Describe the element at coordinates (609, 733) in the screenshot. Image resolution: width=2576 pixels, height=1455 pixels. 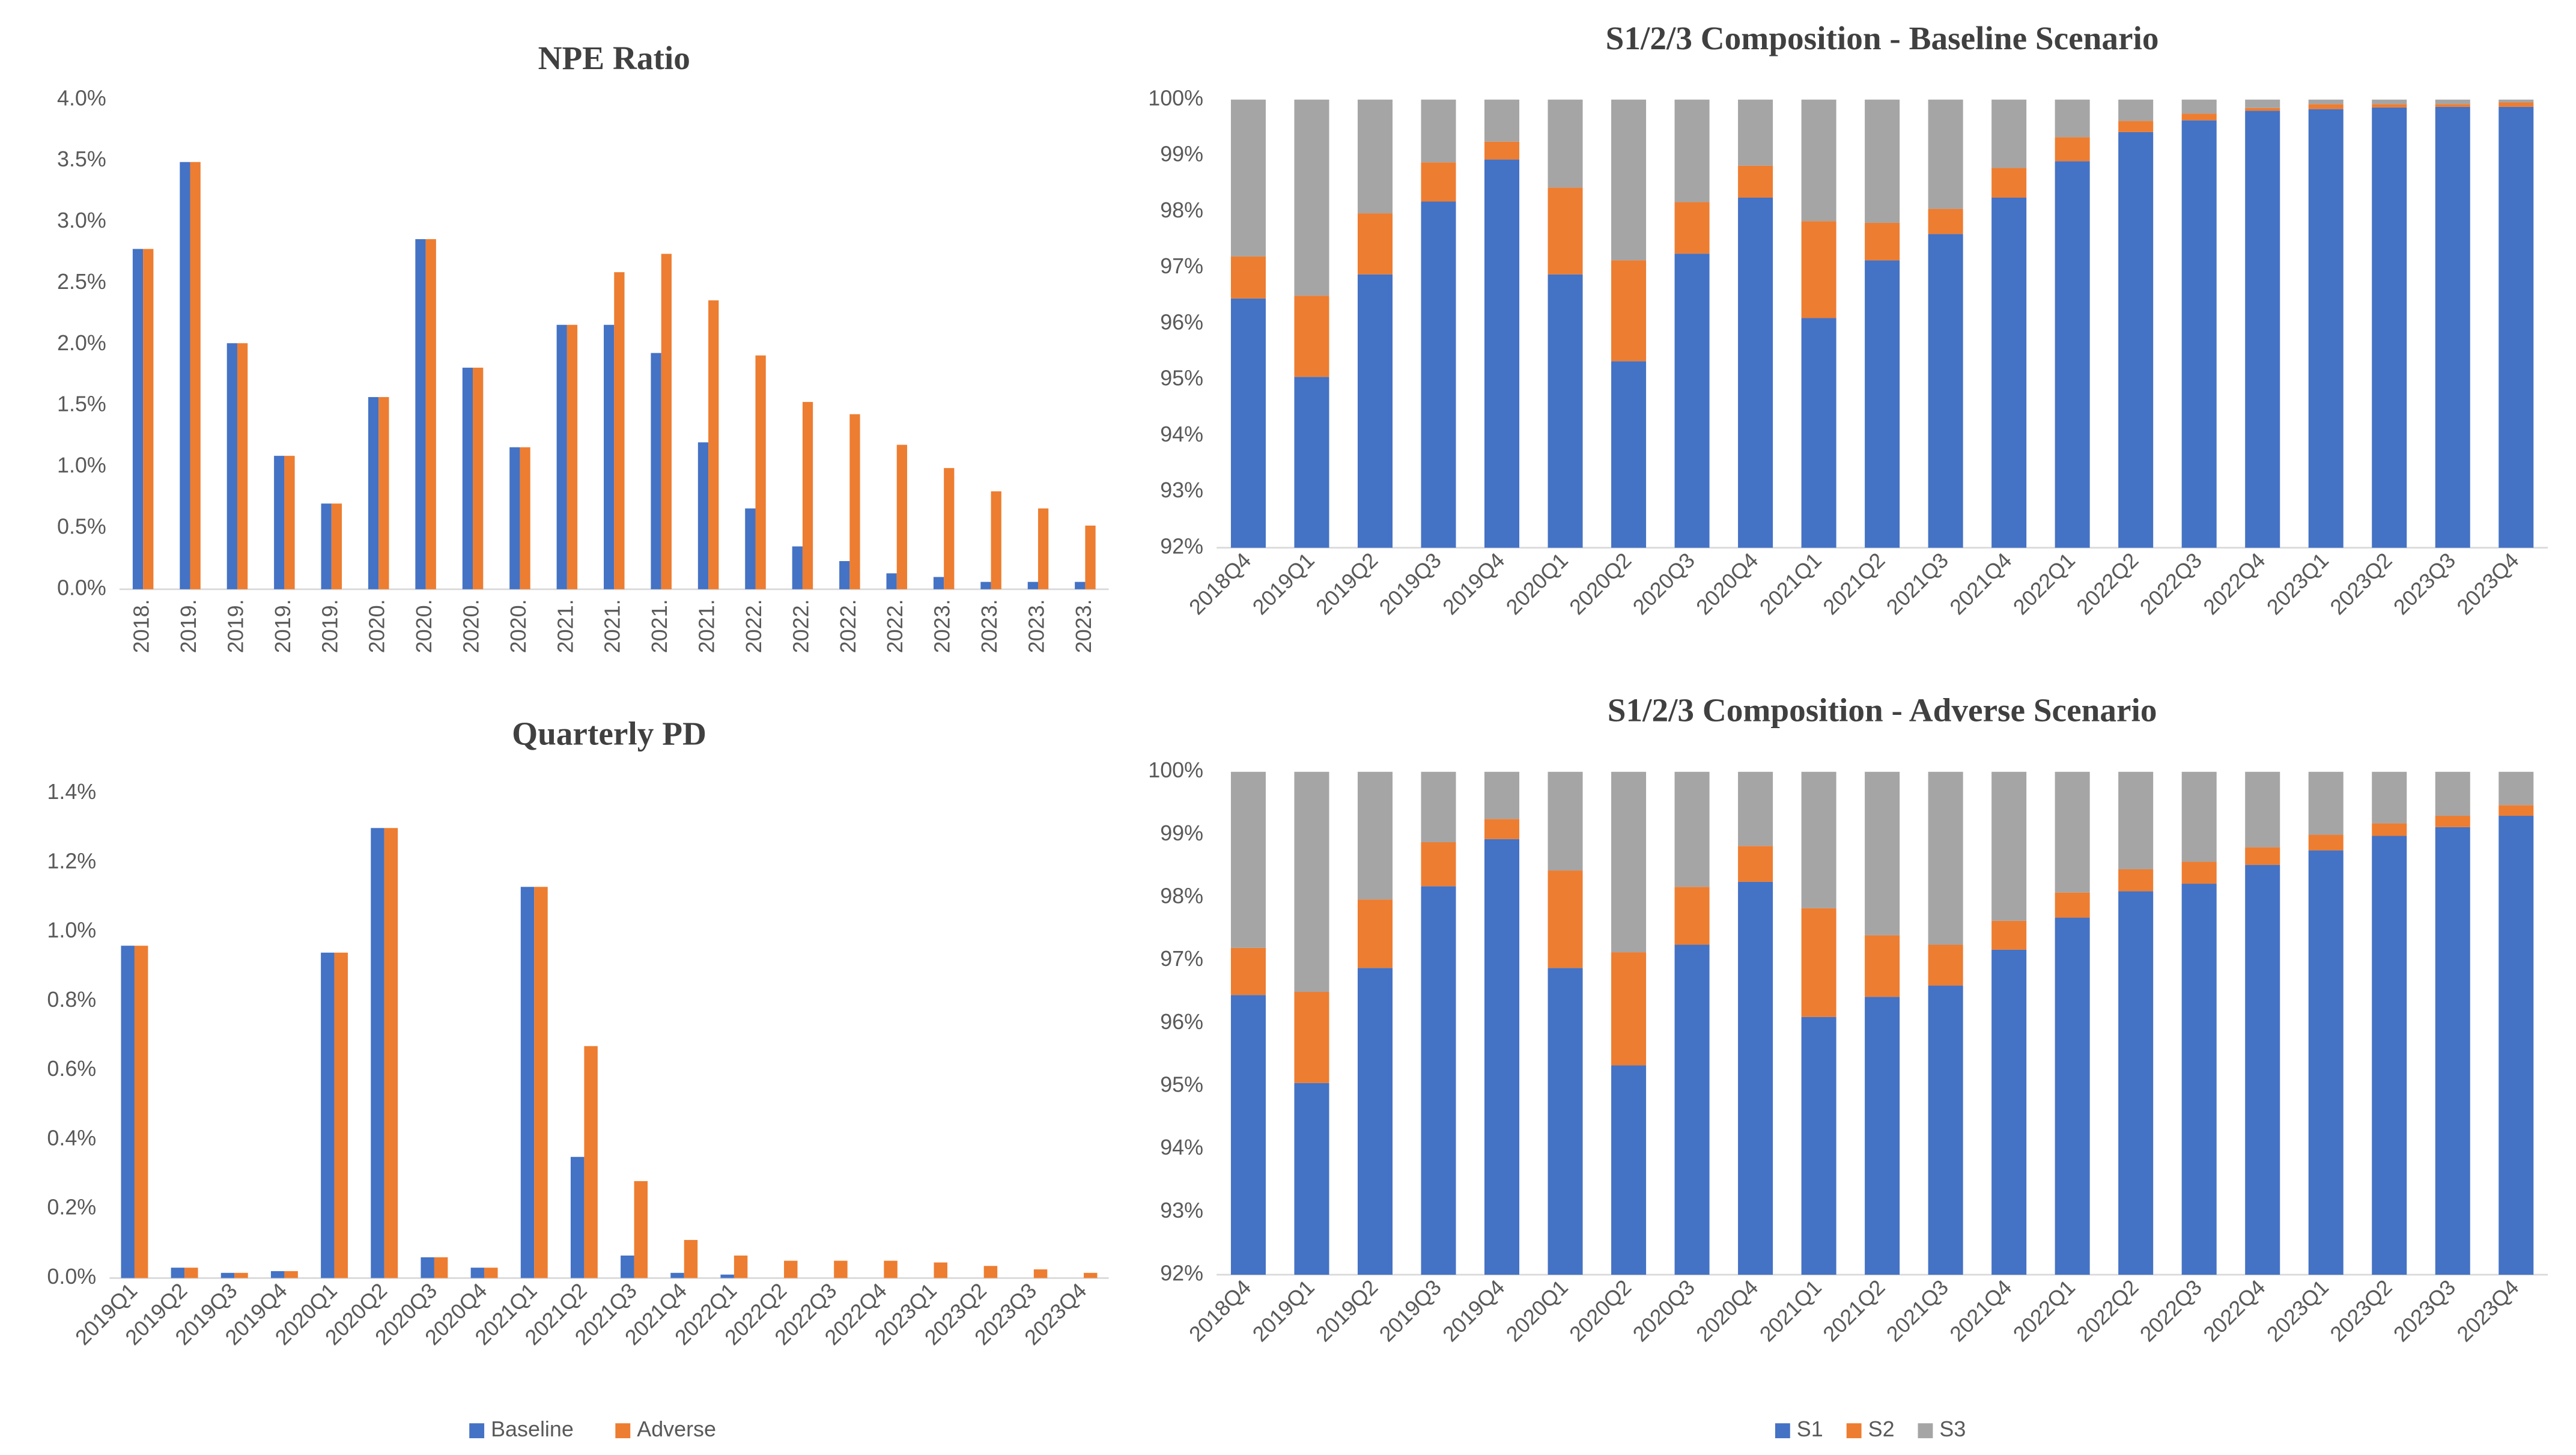
I see `chart-title: Quarterly PD` at that location.